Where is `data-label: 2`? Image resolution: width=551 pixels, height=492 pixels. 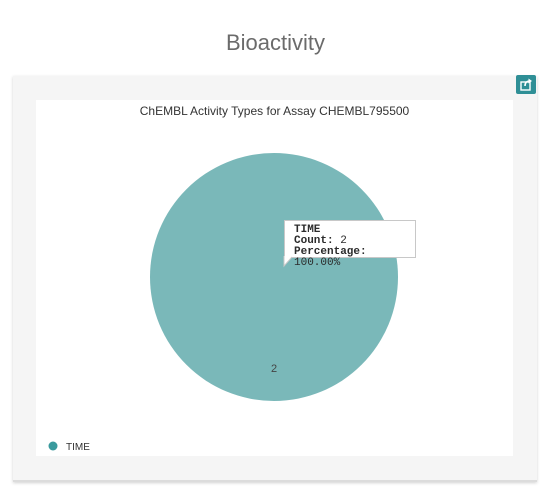 data-label: 2 is located at coordinates (274, 369).